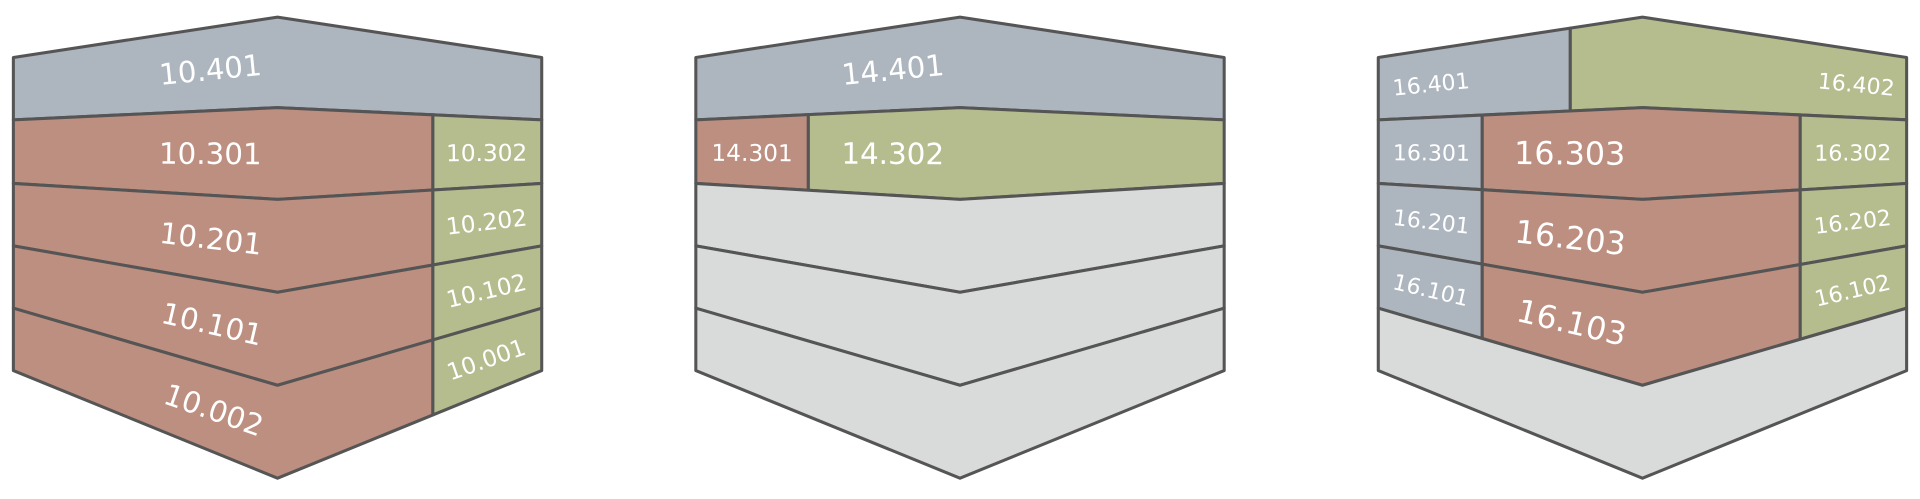 The height and width of the screenshot is (499, 1920). I want to click on unit-label: 10.301, so click(210, 154).